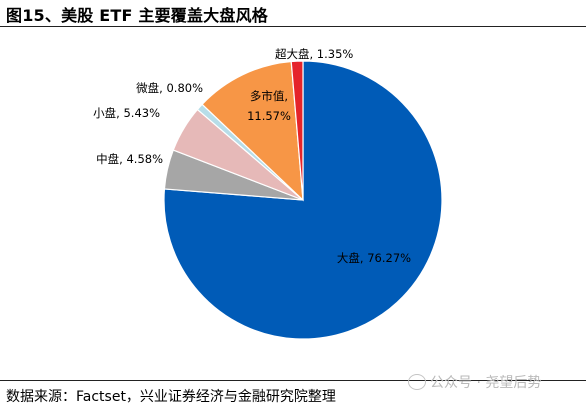 This screenshot has height=407, width=586. What do you see at coordinates (137, 15) in the screenshot?
I see `page-title: 图15、美股 ETF 主要覆盖大盘风格` at bounding box center [137, 15].